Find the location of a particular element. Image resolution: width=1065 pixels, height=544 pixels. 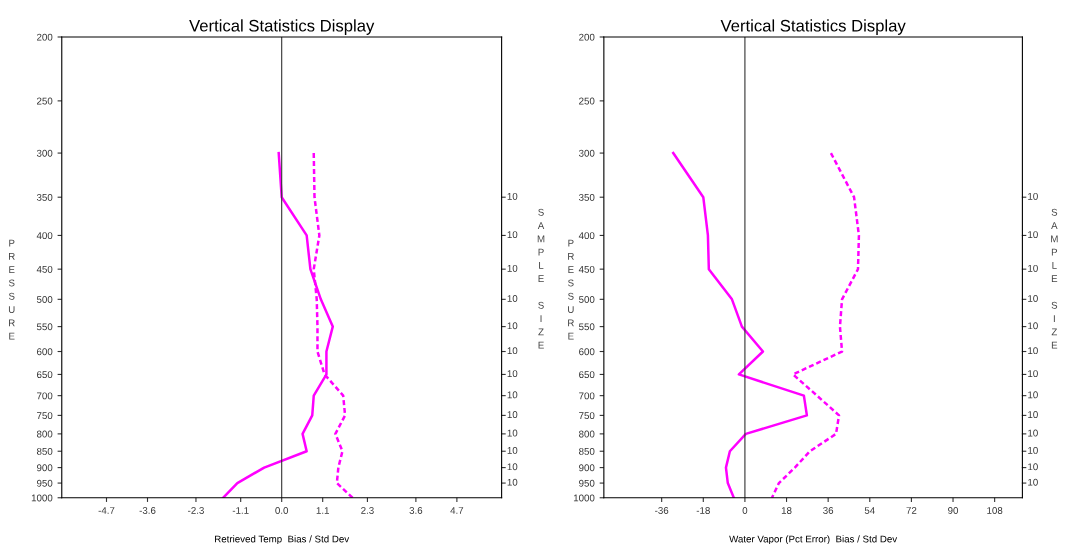

x-tick-label: -4.7 is located at coordinates (106, 510).